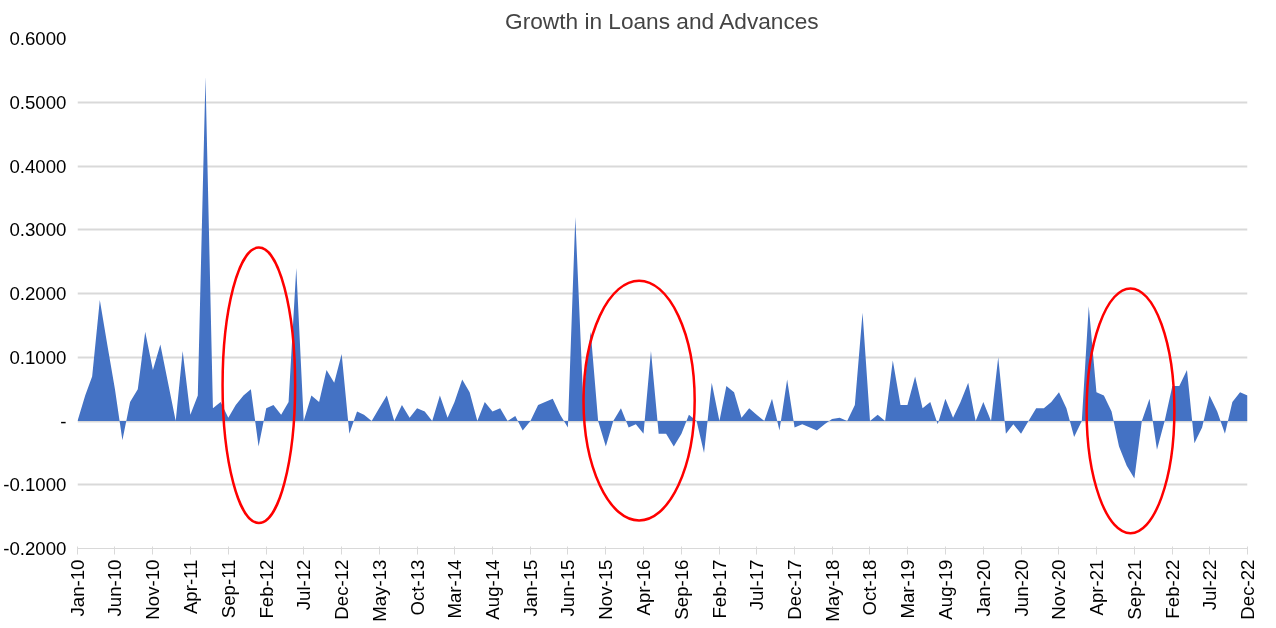 Image resolution: width=1276 pixels, height=628 pixels. I want to click on x-tick-label: Feb-17, so click(719, 589).